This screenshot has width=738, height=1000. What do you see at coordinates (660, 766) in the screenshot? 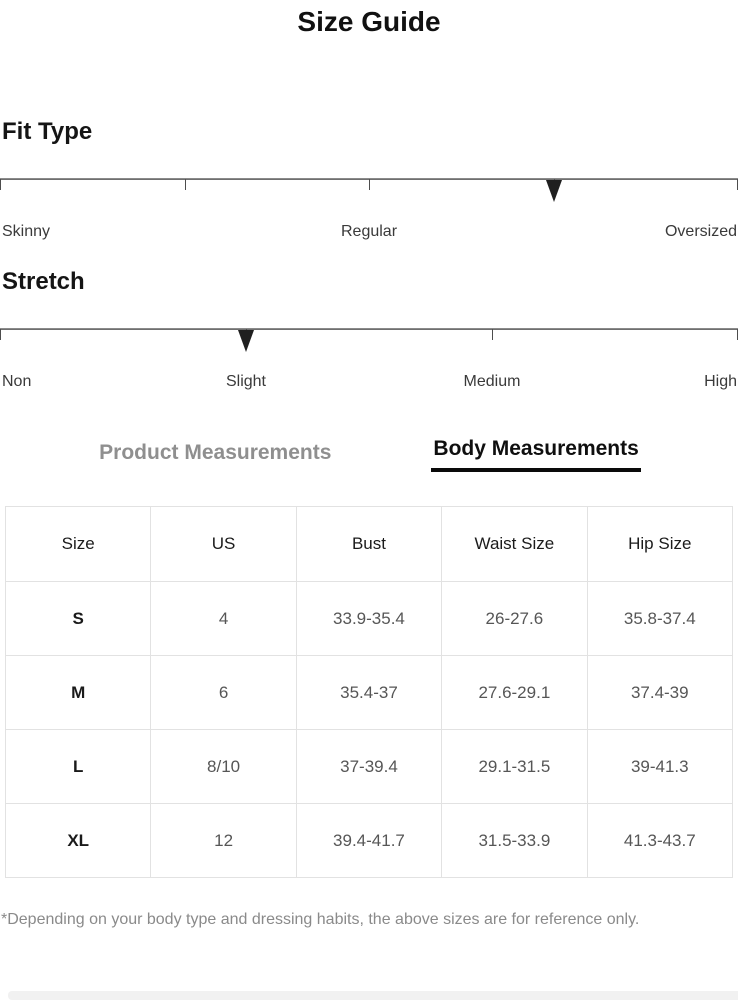
I see `cell-hip: 39-41.3` at bounding box center [660, 766].